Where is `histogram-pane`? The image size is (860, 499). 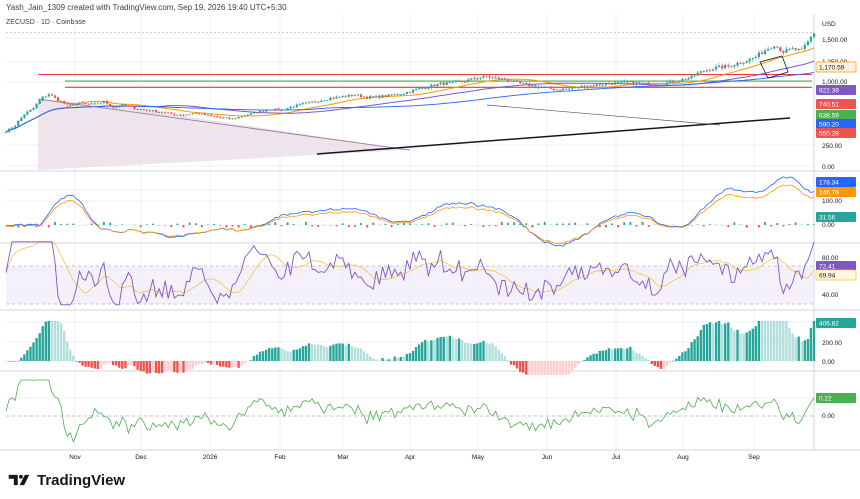
histogram-pane is located at coordinates (410, 348).